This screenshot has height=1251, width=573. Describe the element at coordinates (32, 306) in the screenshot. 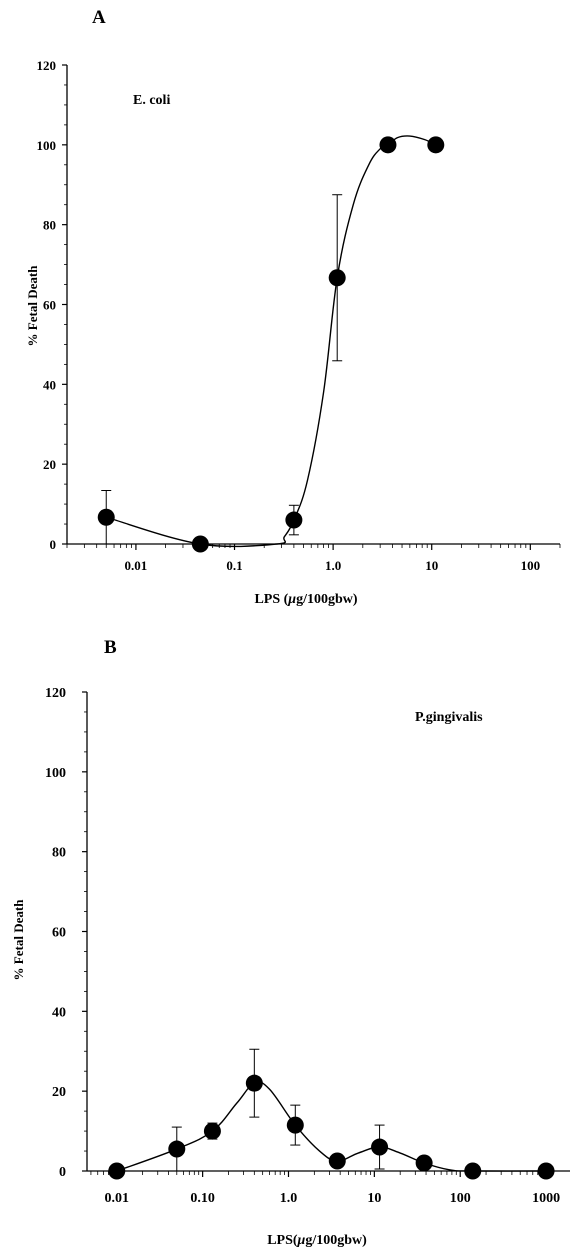

I see `y-axis-label-a: % Fetal Death` at that location.